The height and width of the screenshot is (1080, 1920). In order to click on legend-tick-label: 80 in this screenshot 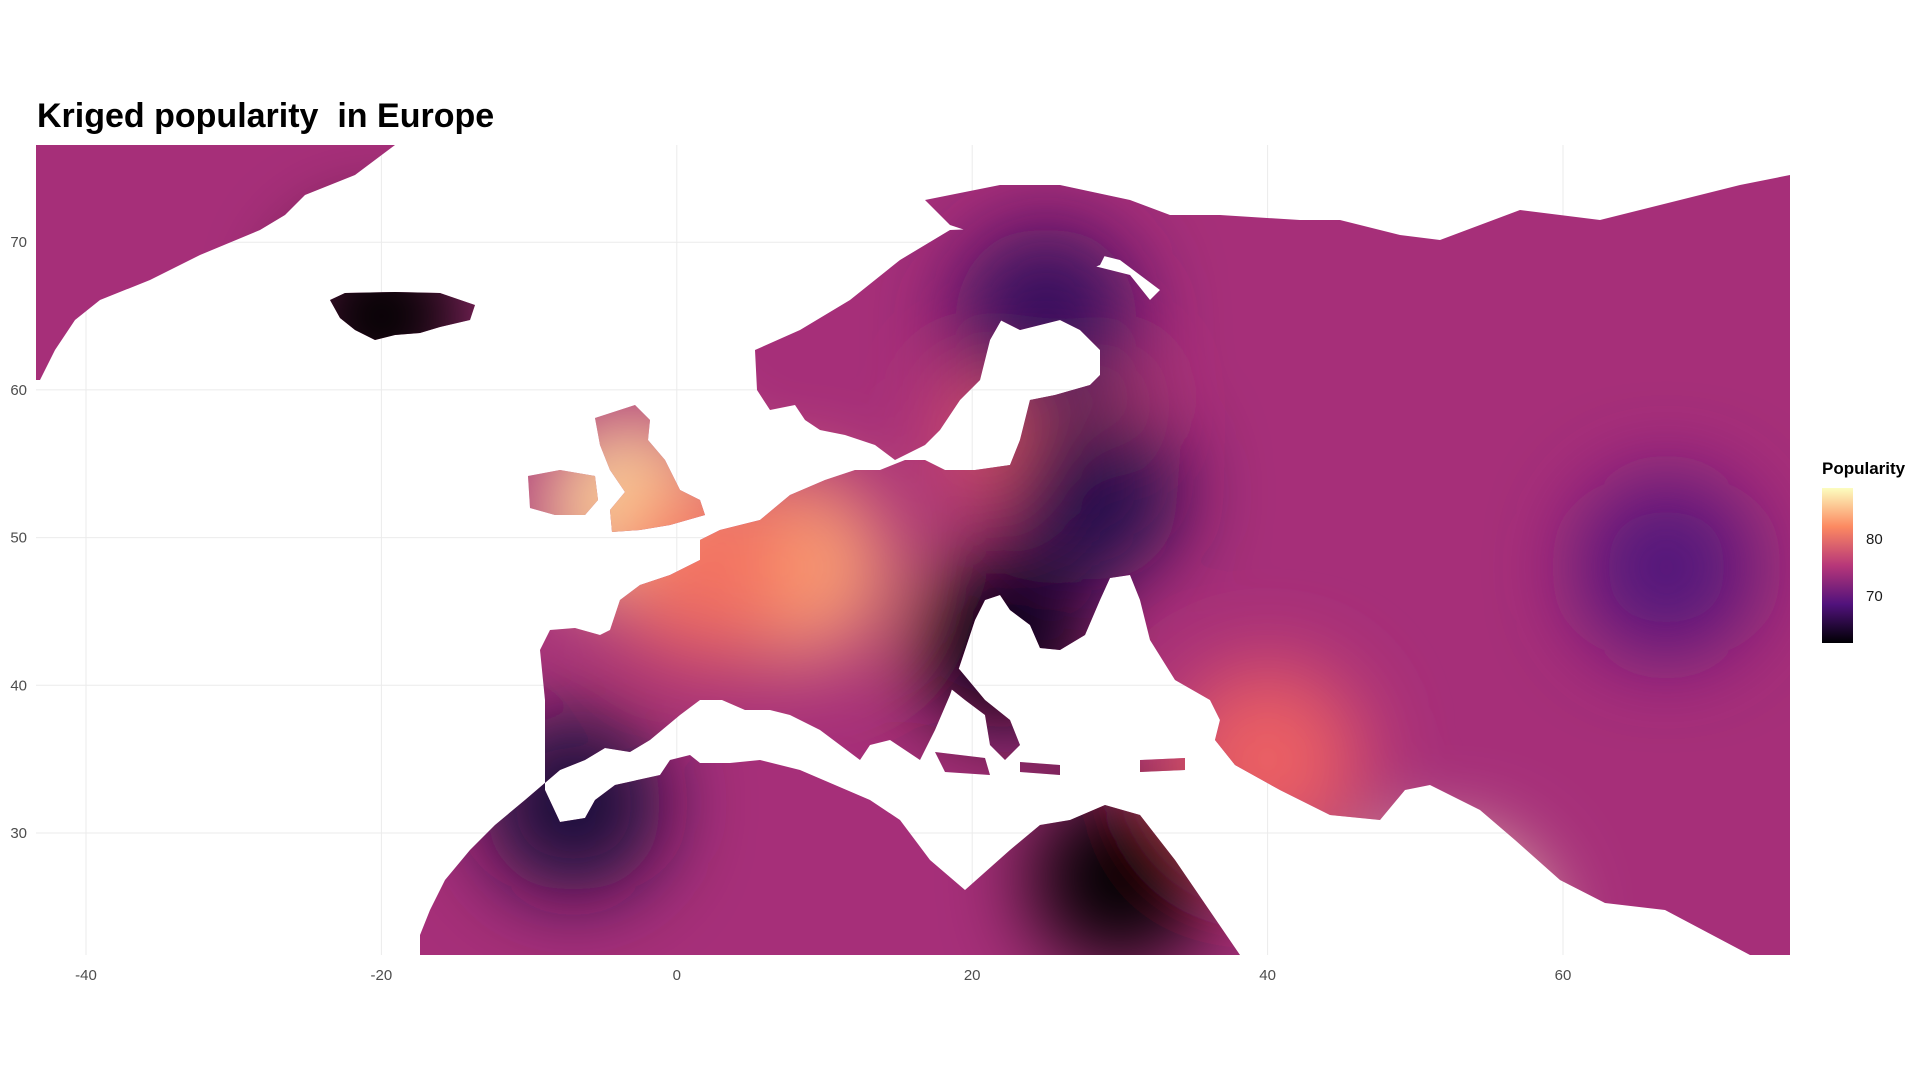, I will do `click(1874, 539)`.